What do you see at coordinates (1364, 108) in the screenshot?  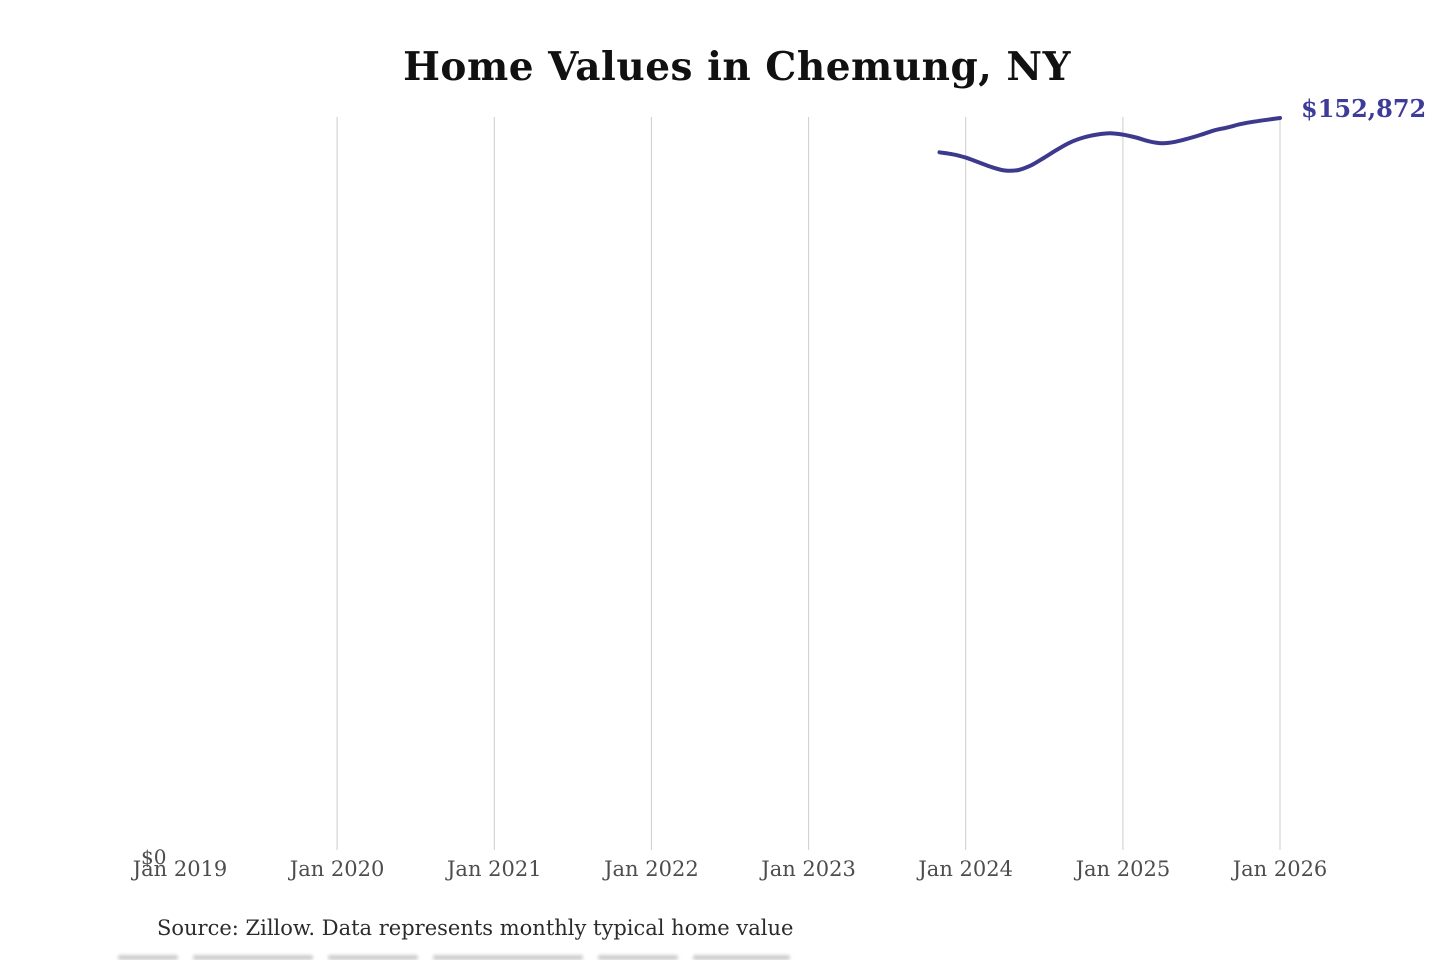 I see `end-value-label: $152,872` at bounding box center [1364, 108].